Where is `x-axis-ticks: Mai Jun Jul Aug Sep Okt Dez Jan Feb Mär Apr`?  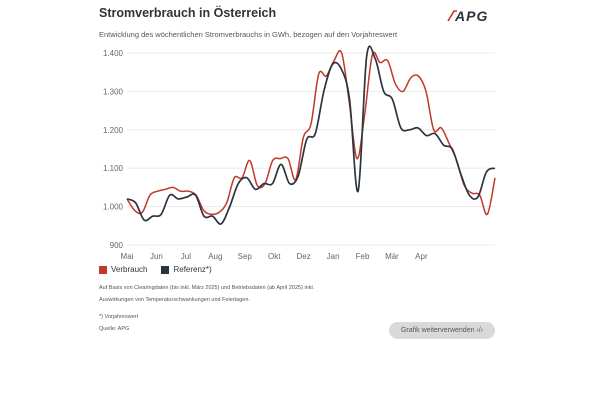
x-axis-ticks: Mai Jun Jul Aug Sep Okt Dez Jan Feb Mär Apr is located at coordinates (274, 256).